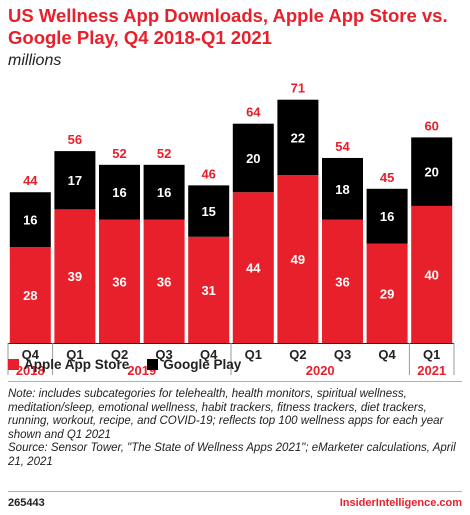 The height and width of the screenshot is (515, 470). I want to click on legend: Apple App Store Google Play, so click(133, 364).